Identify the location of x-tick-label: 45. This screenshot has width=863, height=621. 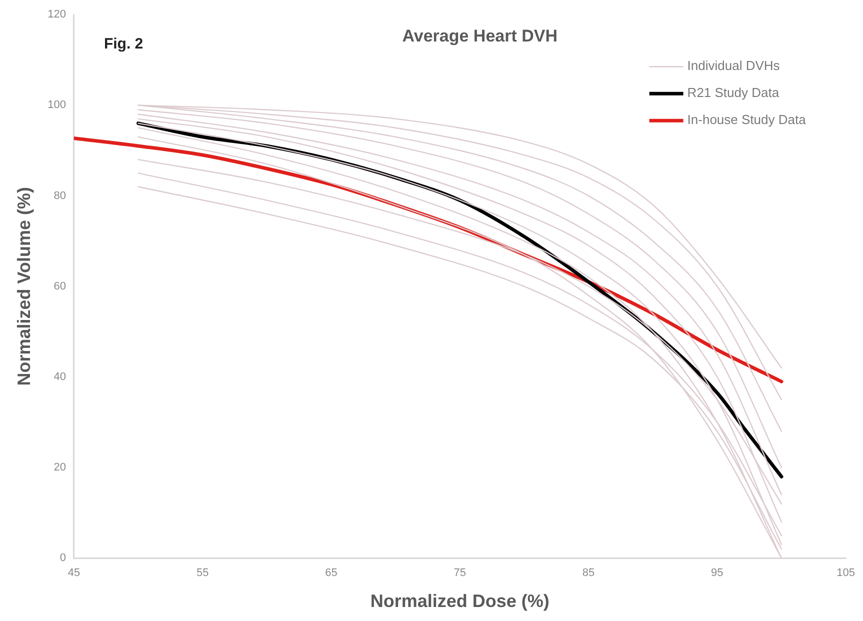
(74, 572).